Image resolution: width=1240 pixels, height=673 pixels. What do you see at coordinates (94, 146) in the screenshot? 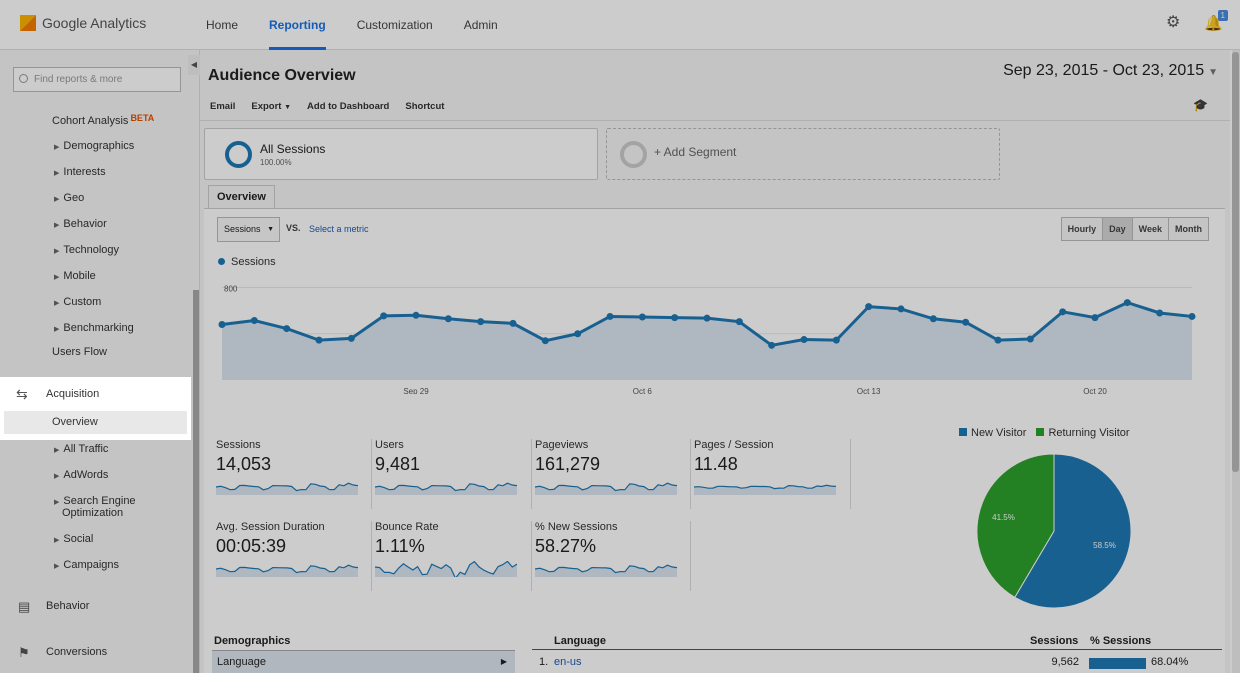
I see `sidebar-item-demographics: ▶ Demographics` at bounding box center [94, 146].